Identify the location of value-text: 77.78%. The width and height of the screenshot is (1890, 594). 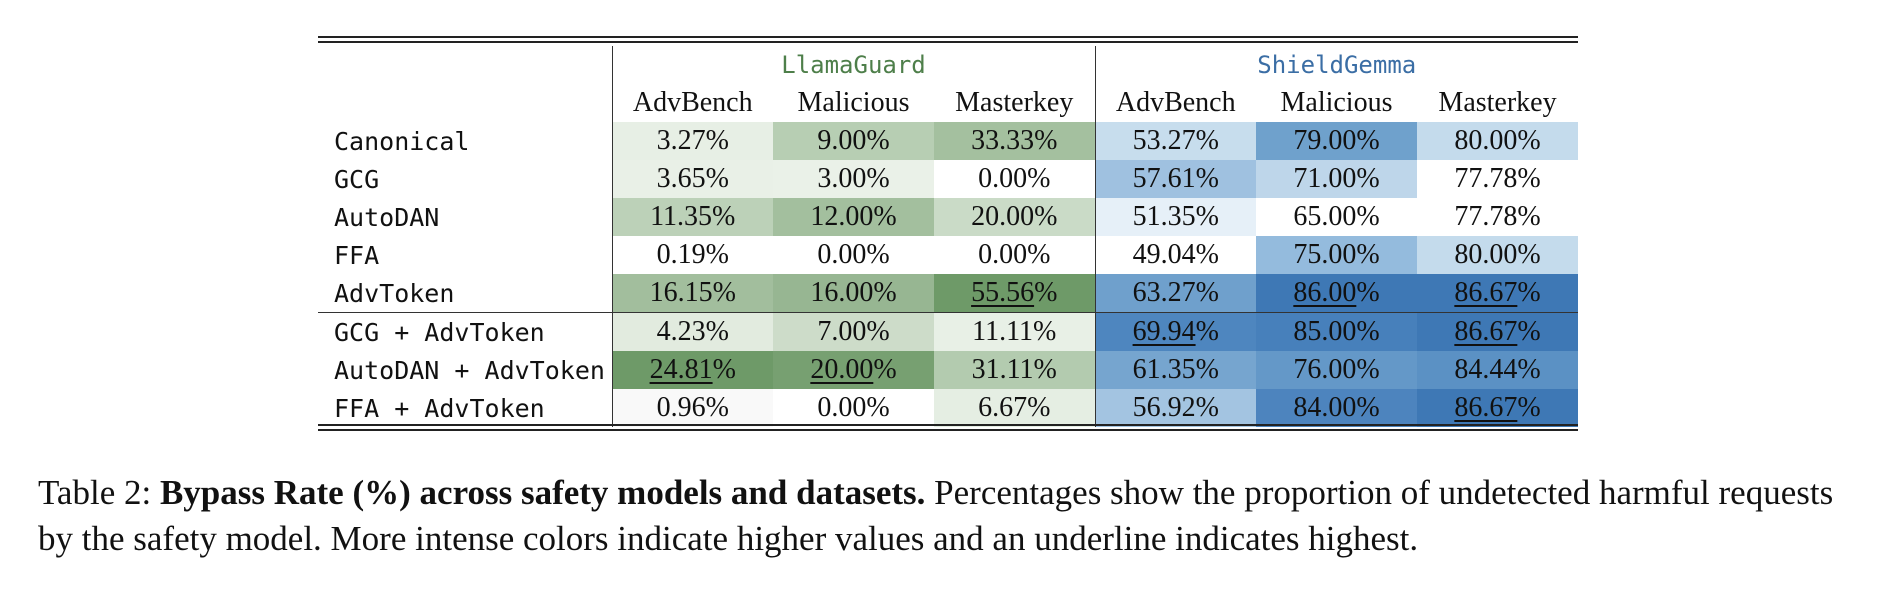
(1497, 216).